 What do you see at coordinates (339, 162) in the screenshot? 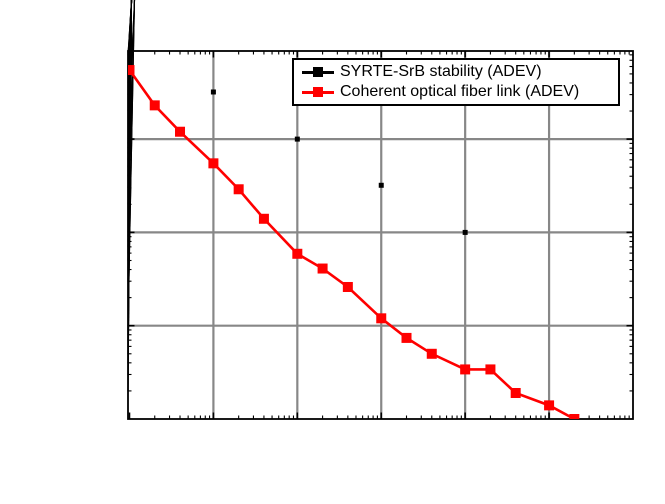
I see `srb-series` at bounding box center [339, 162].